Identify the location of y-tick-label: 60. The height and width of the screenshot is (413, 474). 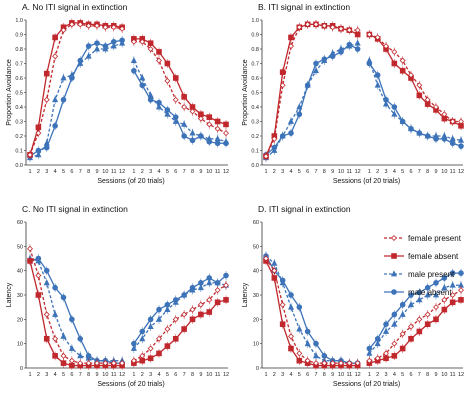
(20, 223).